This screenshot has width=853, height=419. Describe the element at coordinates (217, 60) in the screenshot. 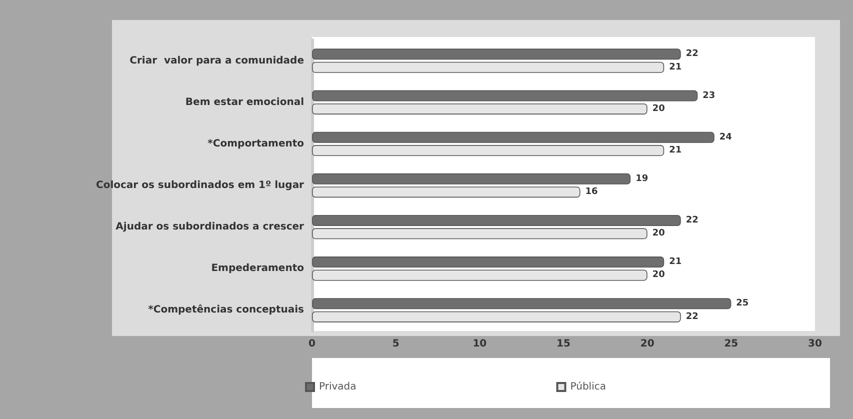

I see `y-tick-label: Criar valor para a comunidade` at that location.